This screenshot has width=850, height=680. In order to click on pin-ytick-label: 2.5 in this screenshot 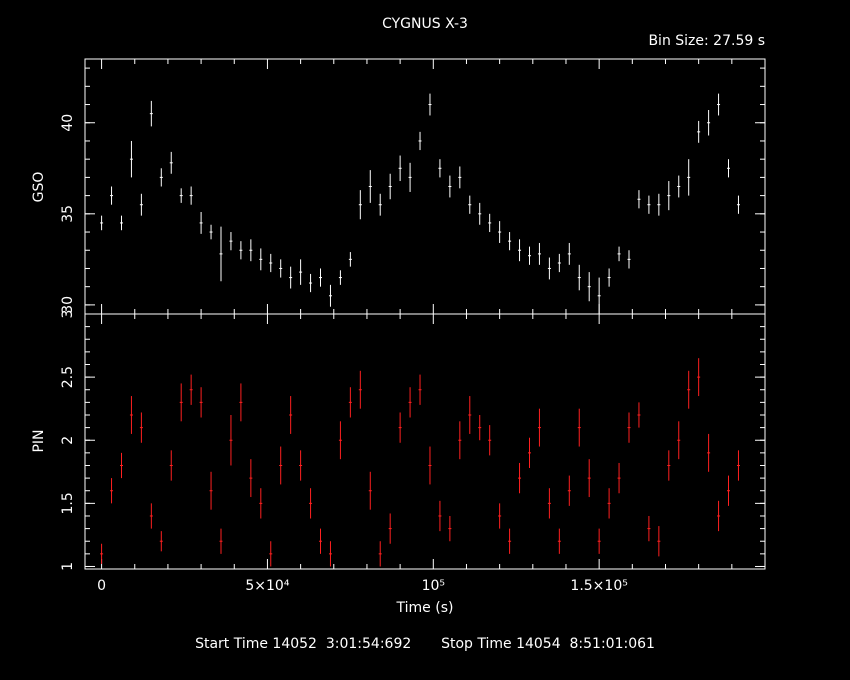, I will do `click(68, 377)`.